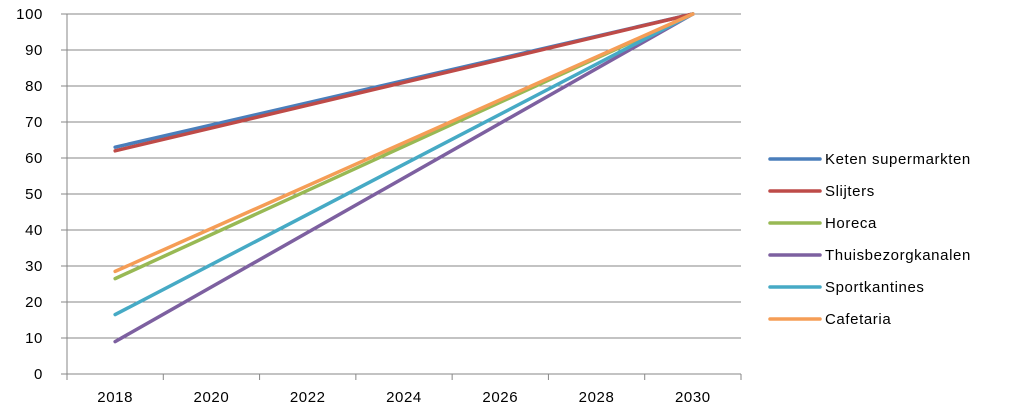 The height and width of the screenshot is (412, 1018). What do you see at coordinates (212, 397) in the screenshot?
I see `x-tick-label: 2020` at bounding box center [212, 397].